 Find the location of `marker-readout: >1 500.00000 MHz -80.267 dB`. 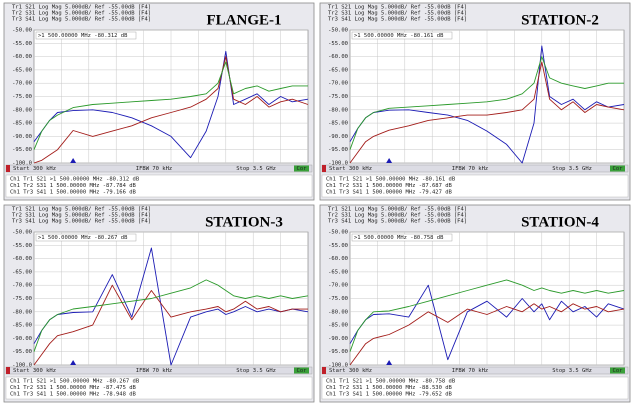

marker-readout: >1 500.00000 MHz -80.267 dB is located at coordinates (83, 238).